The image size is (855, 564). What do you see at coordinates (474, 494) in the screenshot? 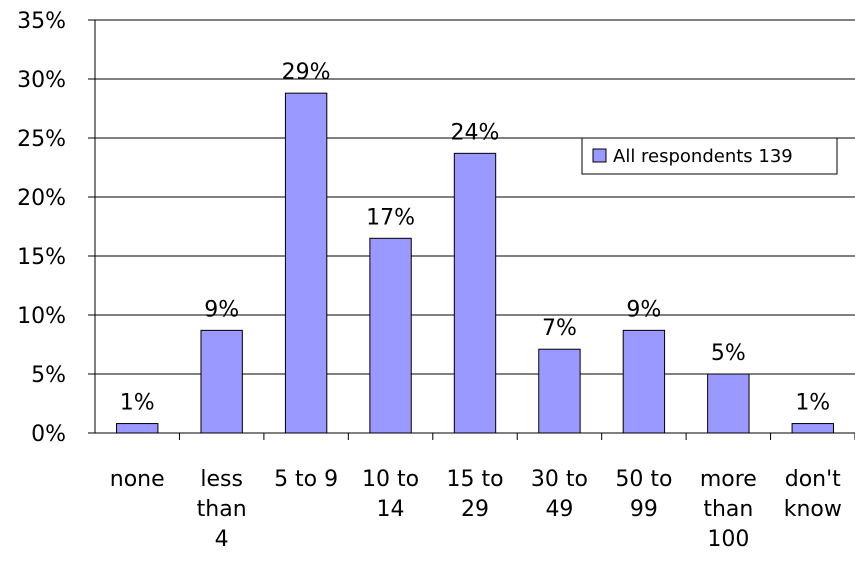
I see `x-tick-label: 15 to 29` at bounding box center [474, 494].